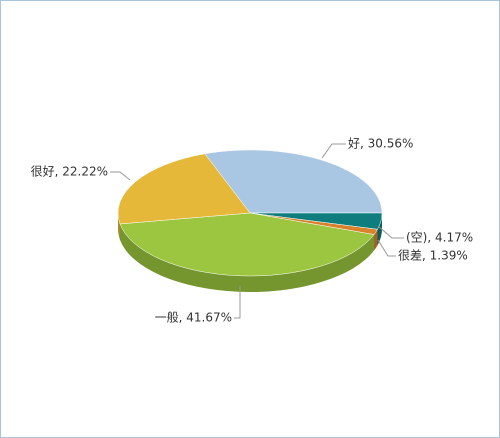 This screenshot has width=500, height=438. What do you see at coordinates (193, 317) in the screenshot?
I see `data-label: 一般, 41.67%` at bounding box center [193, 317].